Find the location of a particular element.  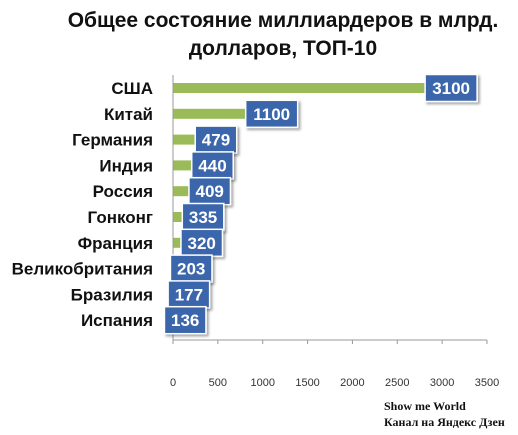

data-label-5: 335 is located at coordinates (203, 217).